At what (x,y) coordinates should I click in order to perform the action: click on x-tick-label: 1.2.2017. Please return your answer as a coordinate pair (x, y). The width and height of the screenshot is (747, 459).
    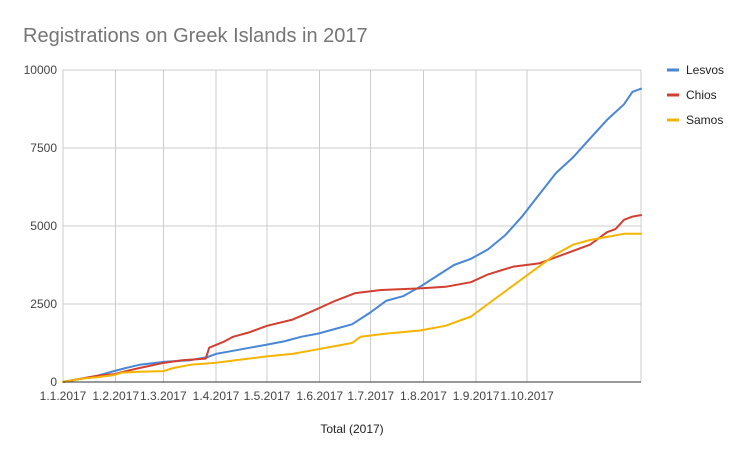
    Looking at the image, I should click on (115, 396).